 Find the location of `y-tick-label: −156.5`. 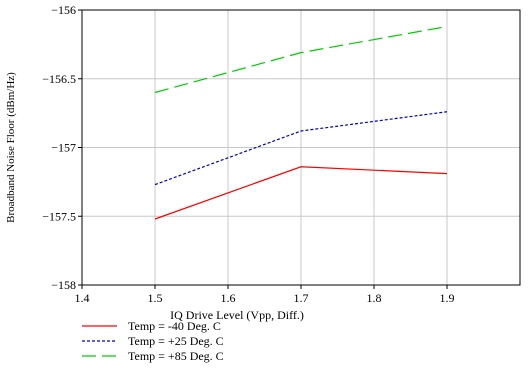

y-tick-label: −156.5 is located at coordinates (59, 79).